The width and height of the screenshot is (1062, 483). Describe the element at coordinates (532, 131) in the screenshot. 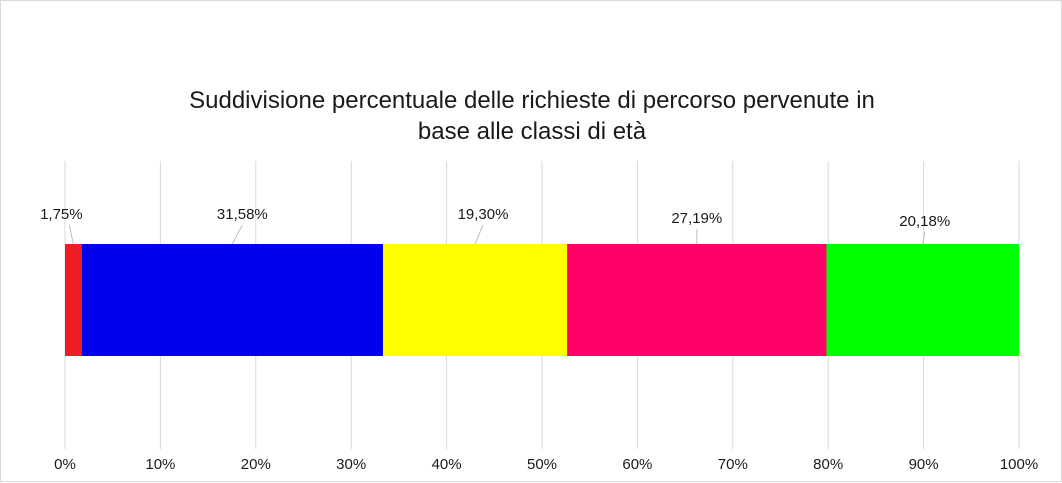

I see `chart-title-line-2: base alle classi di età` at that location.